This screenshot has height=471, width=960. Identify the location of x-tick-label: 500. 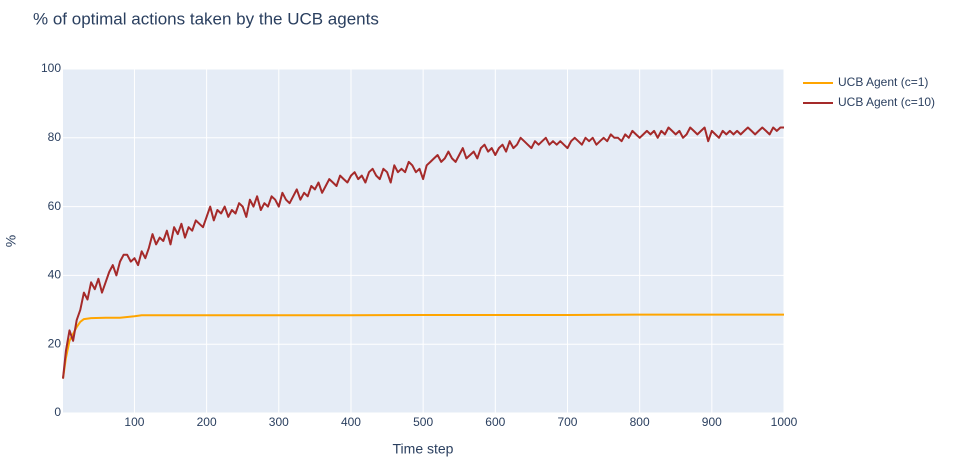
(423, 422).